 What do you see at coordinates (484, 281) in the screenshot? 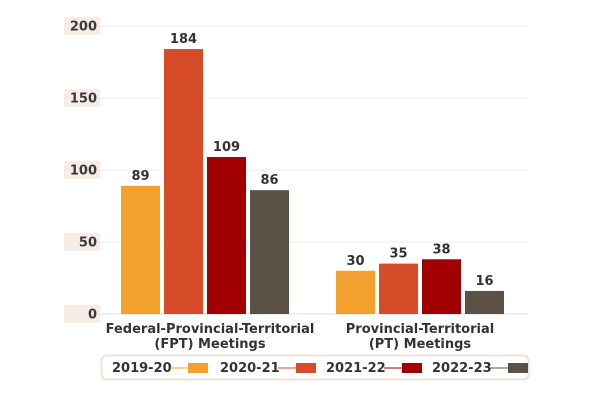
I see `data-label: 16` at bounding box center [484, 281].